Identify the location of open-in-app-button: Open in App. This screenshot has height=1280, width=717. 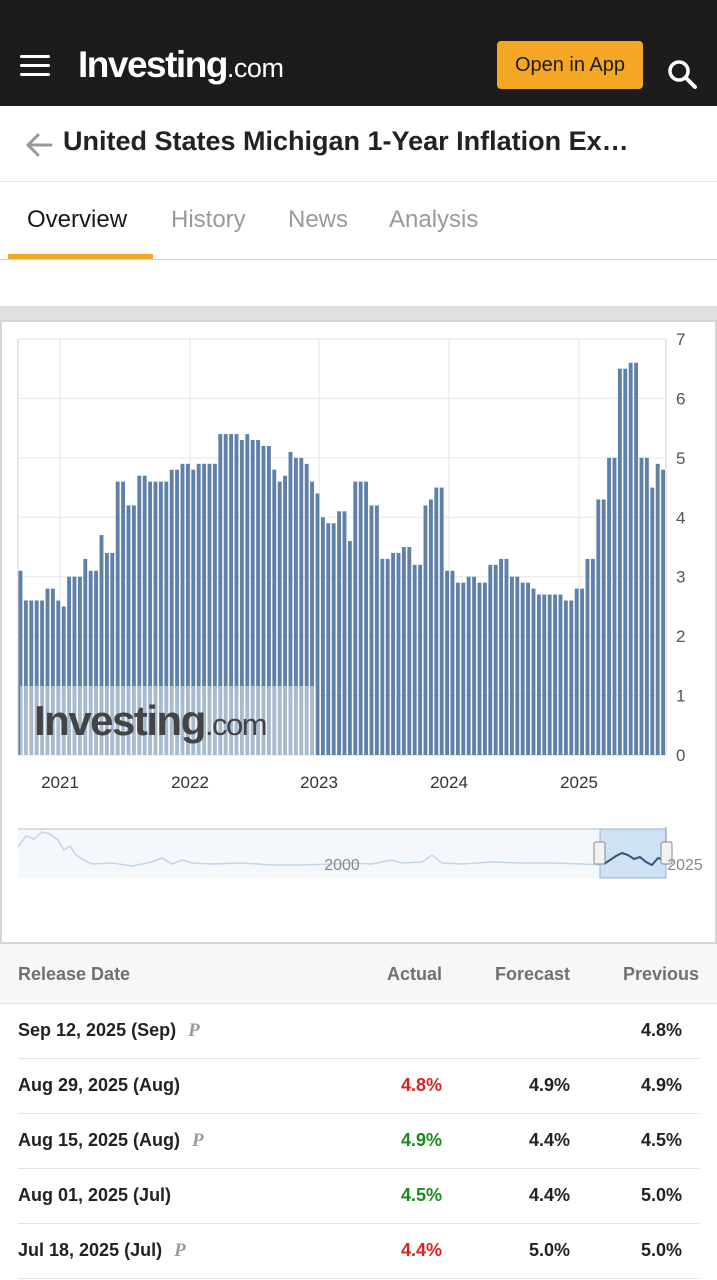
(570, 65).